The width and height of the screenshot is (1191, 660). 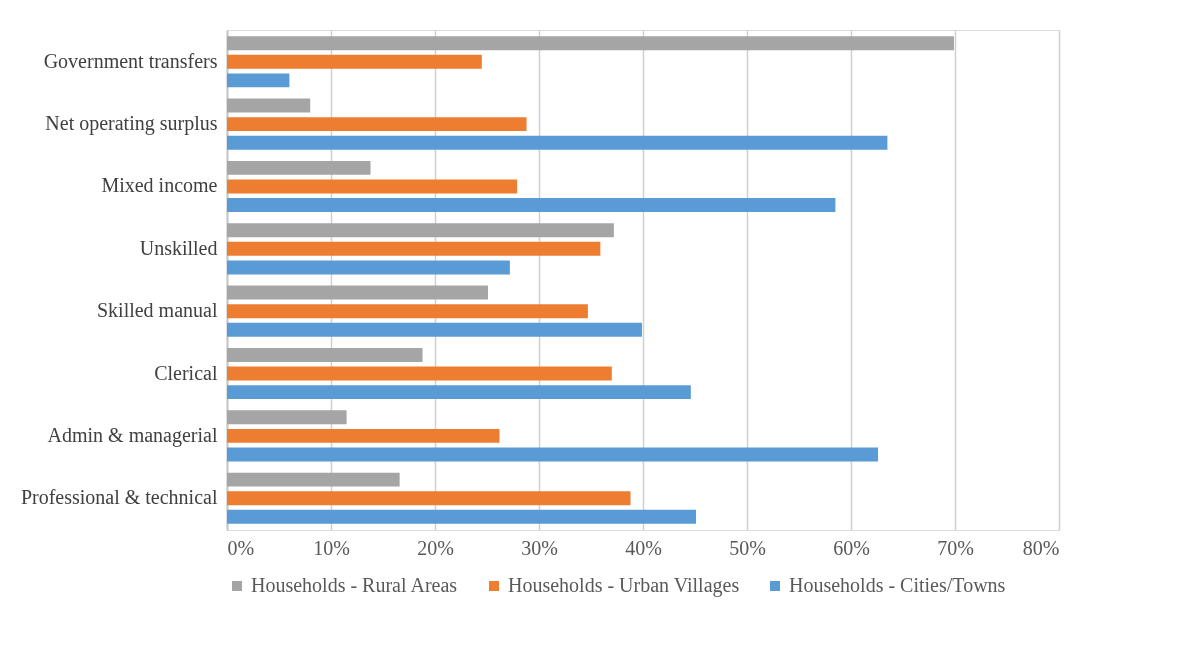 I want to click on y-tick-label: Clerical, so click(x=186, y=372).